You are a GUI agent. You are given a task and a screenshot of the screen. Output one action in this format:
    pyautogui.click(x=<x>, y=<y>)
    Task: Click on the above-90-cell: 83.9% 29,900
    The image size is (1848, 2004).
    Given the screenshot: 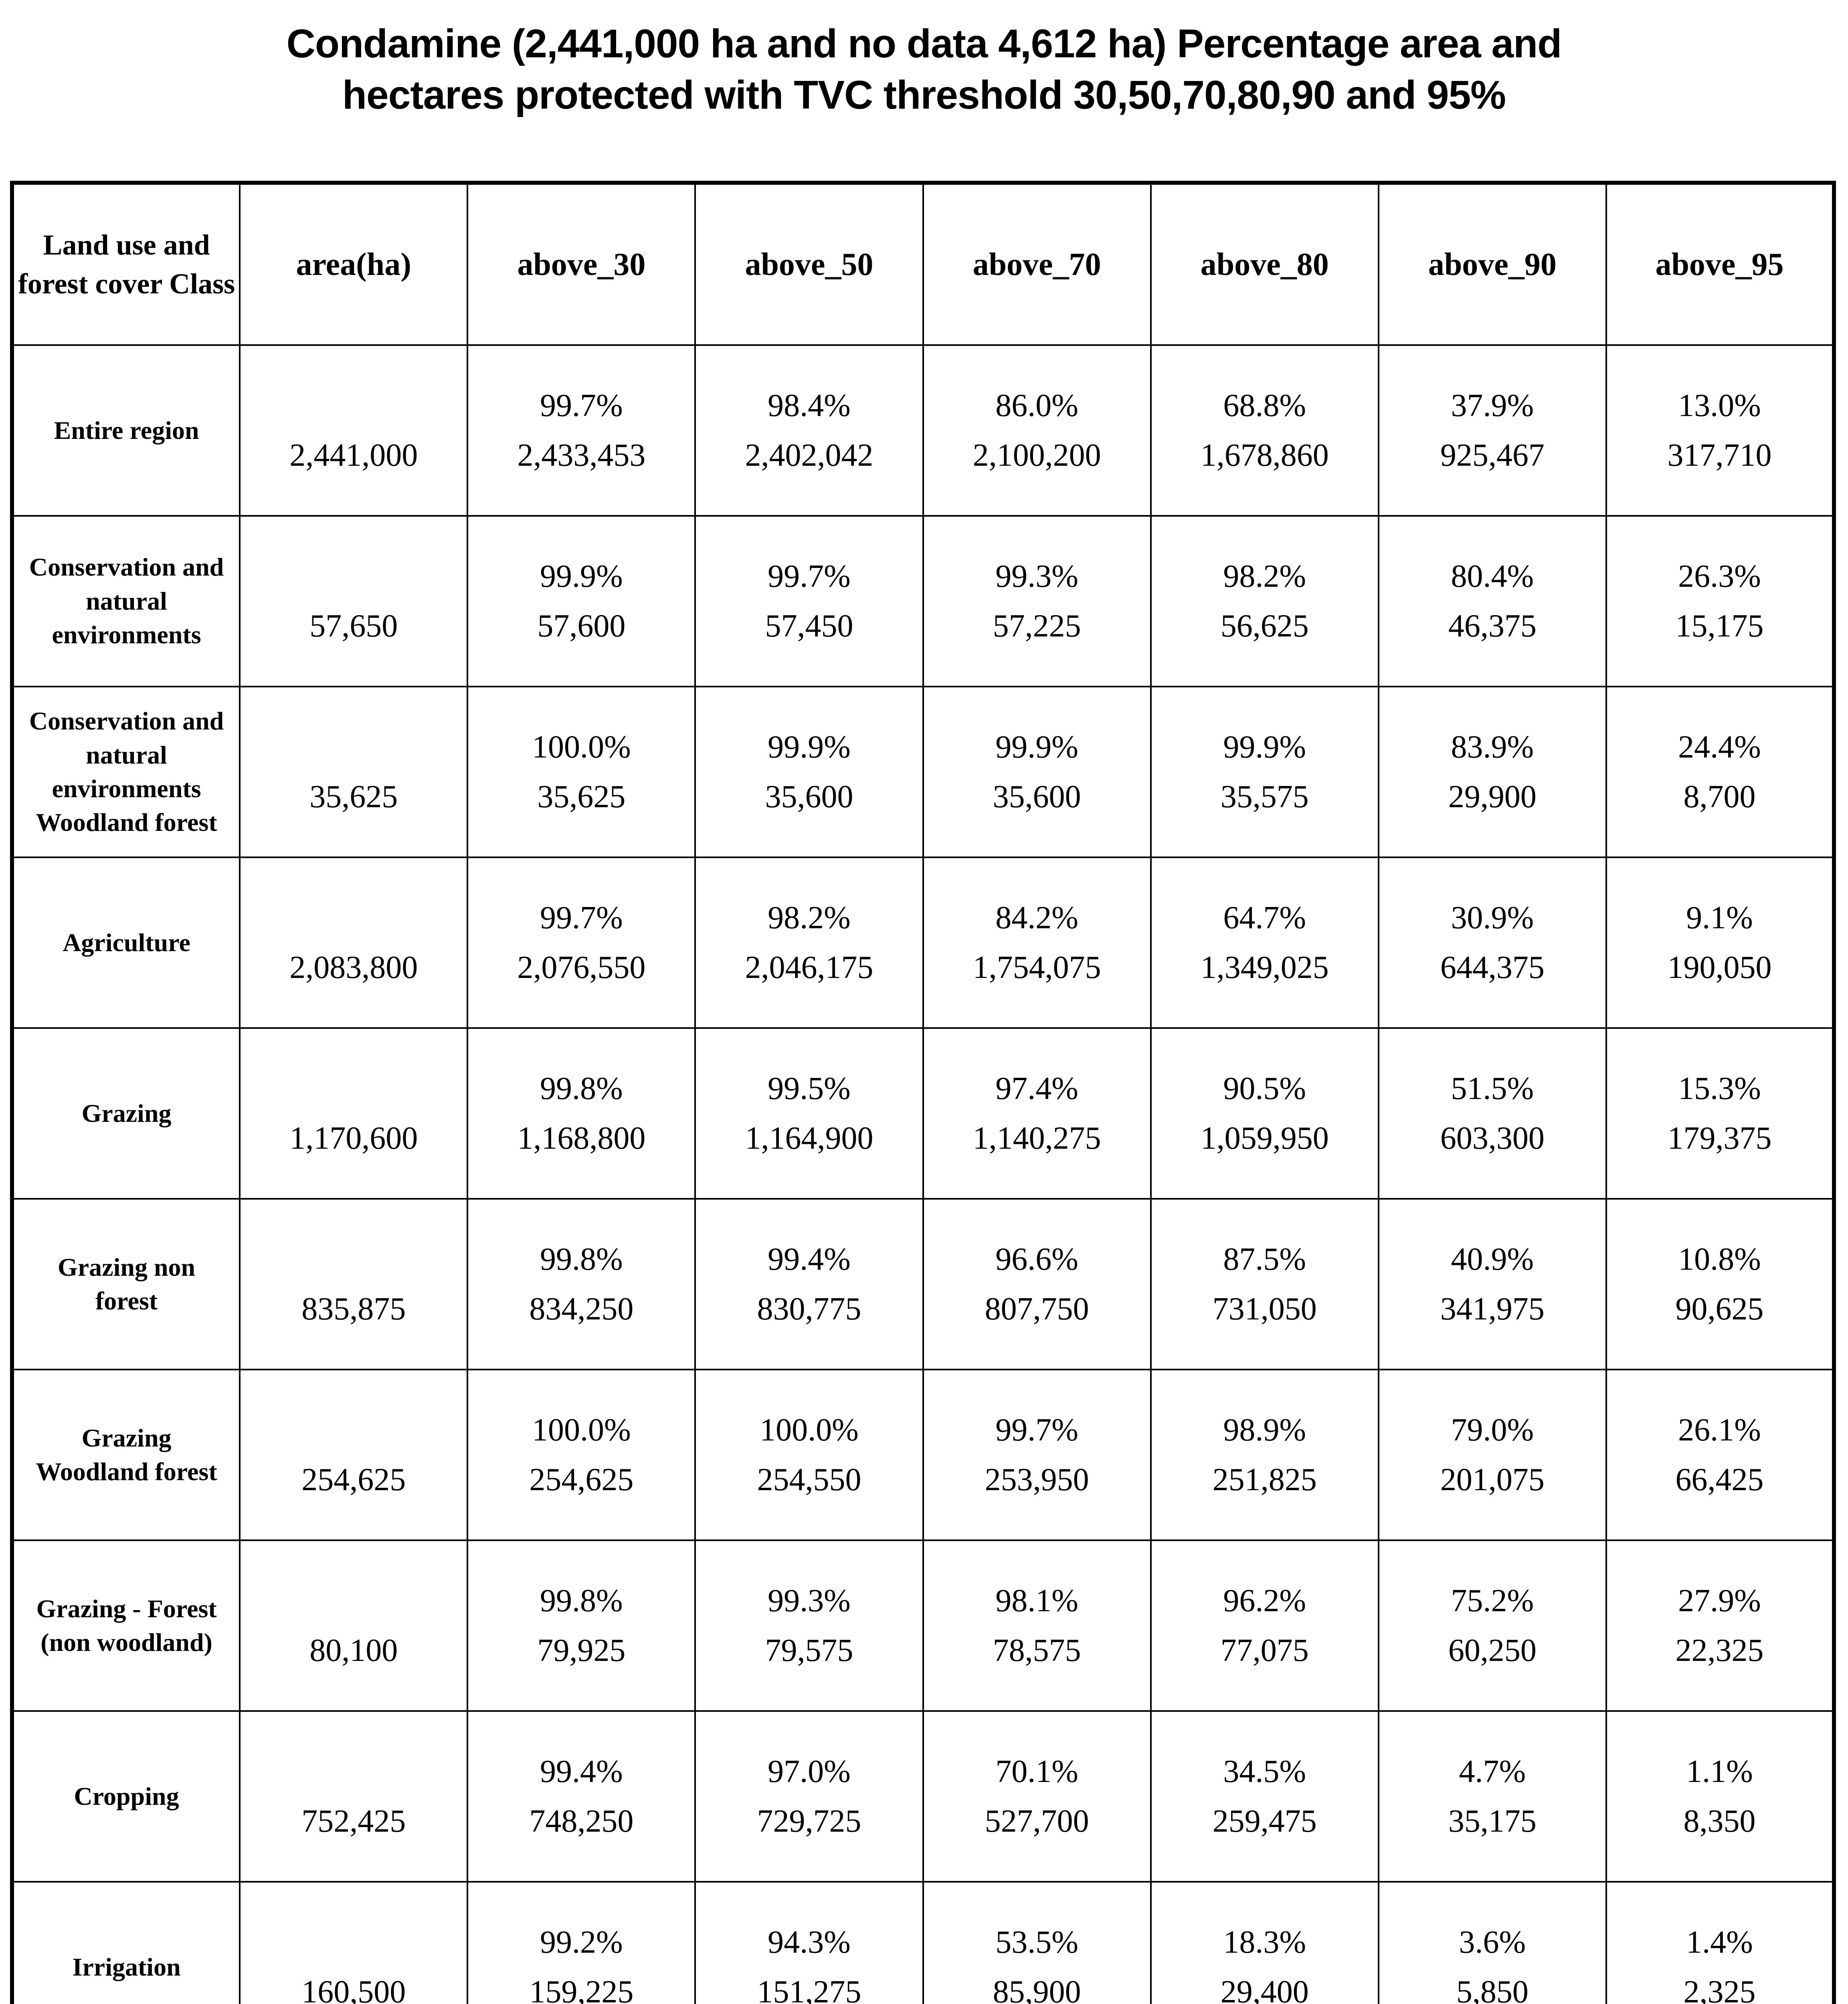 What is the action you would take?
    pyautogui.click(x=1492, y=772)
    